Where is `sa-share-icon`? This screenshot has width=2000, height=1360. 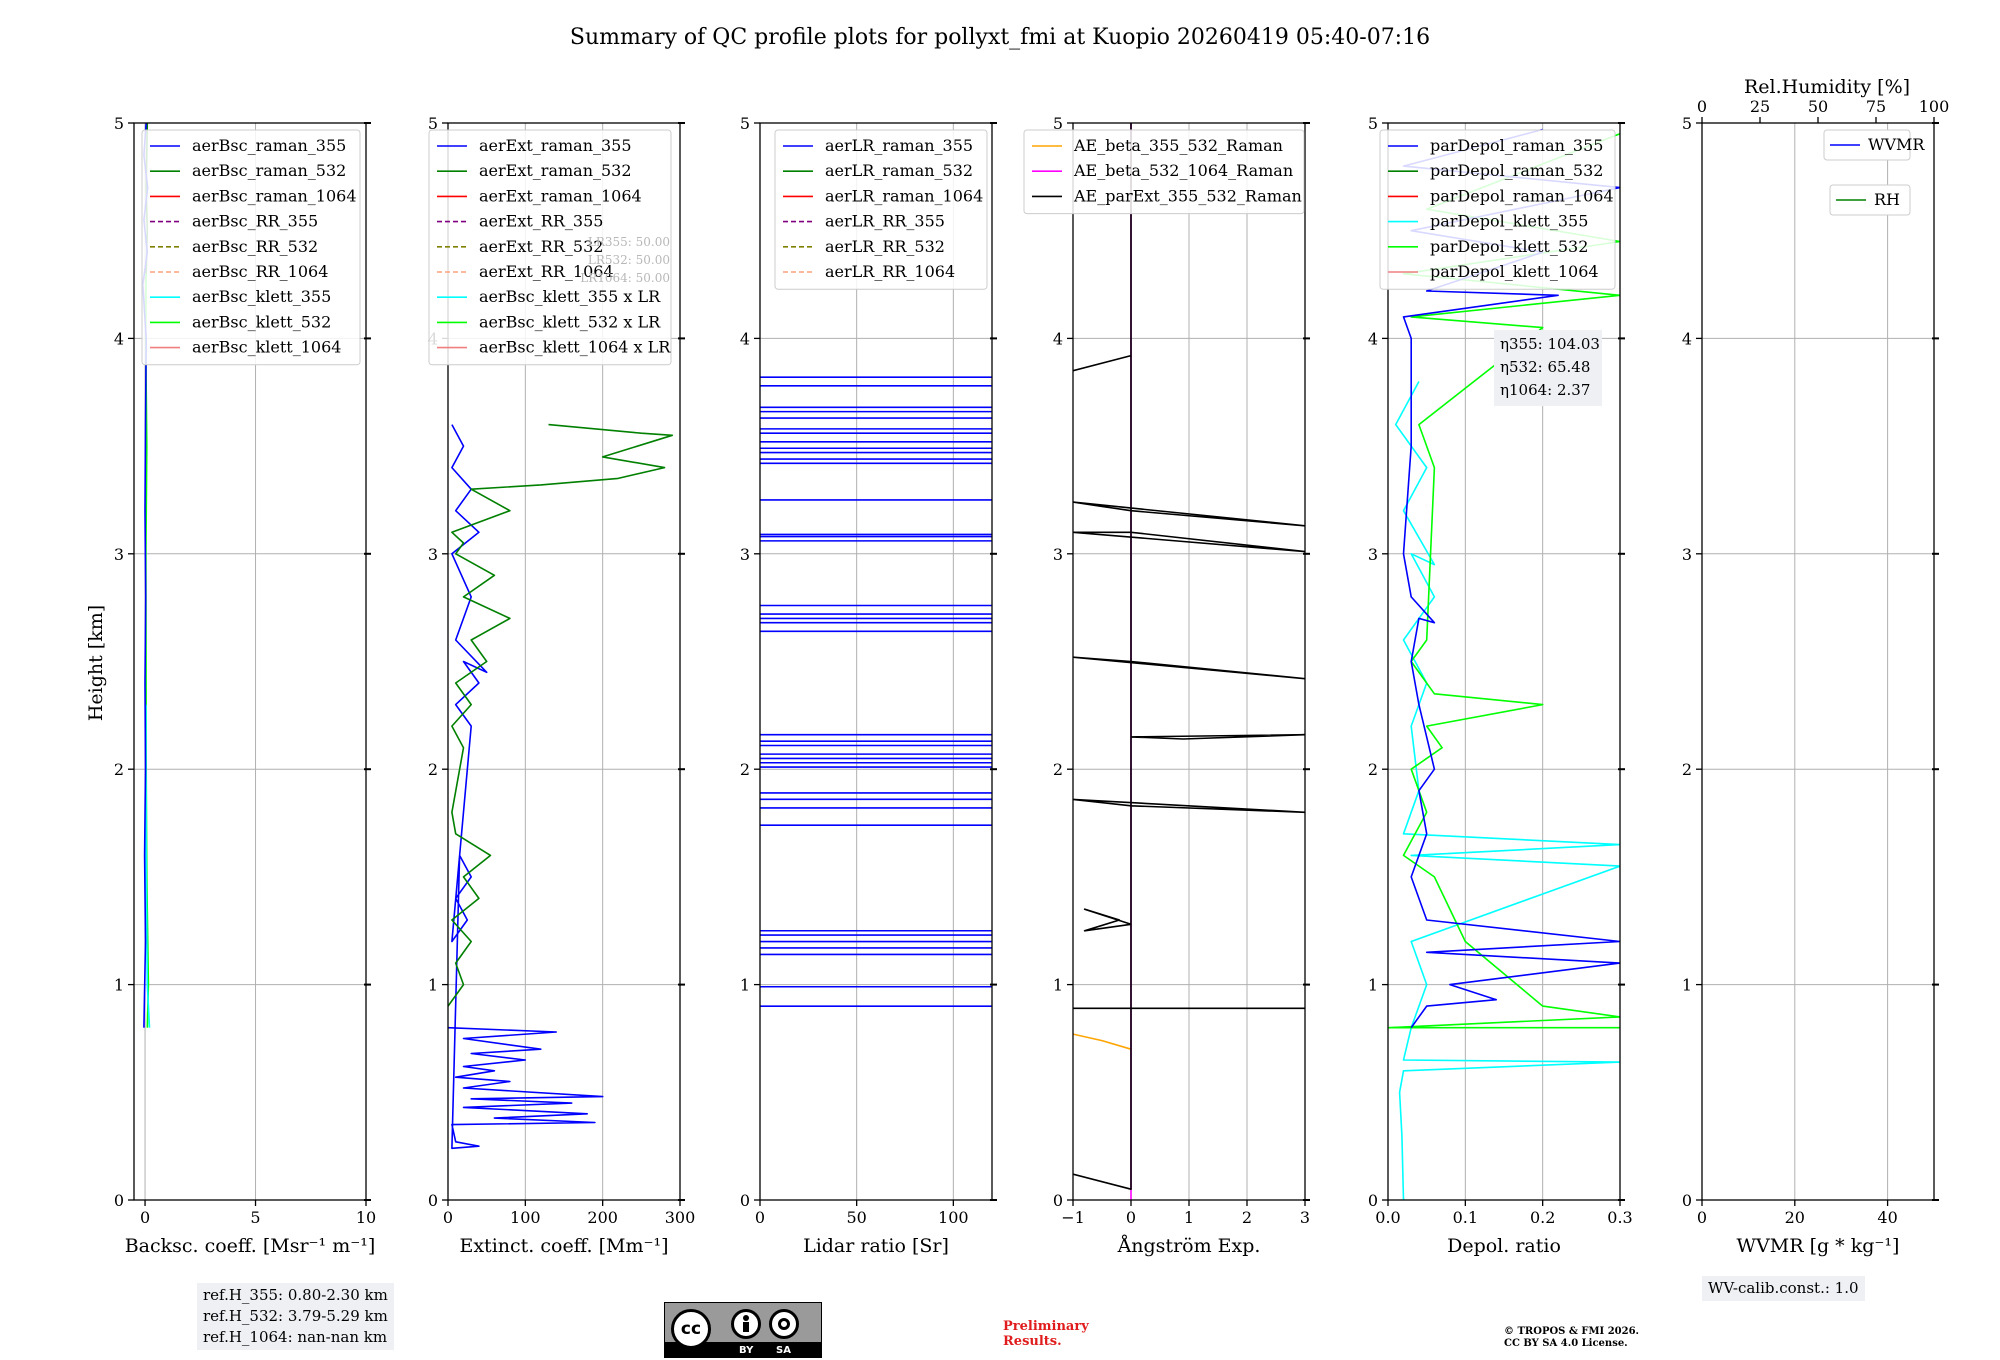
sa-share-icon is located at coordinates (784, 1324).